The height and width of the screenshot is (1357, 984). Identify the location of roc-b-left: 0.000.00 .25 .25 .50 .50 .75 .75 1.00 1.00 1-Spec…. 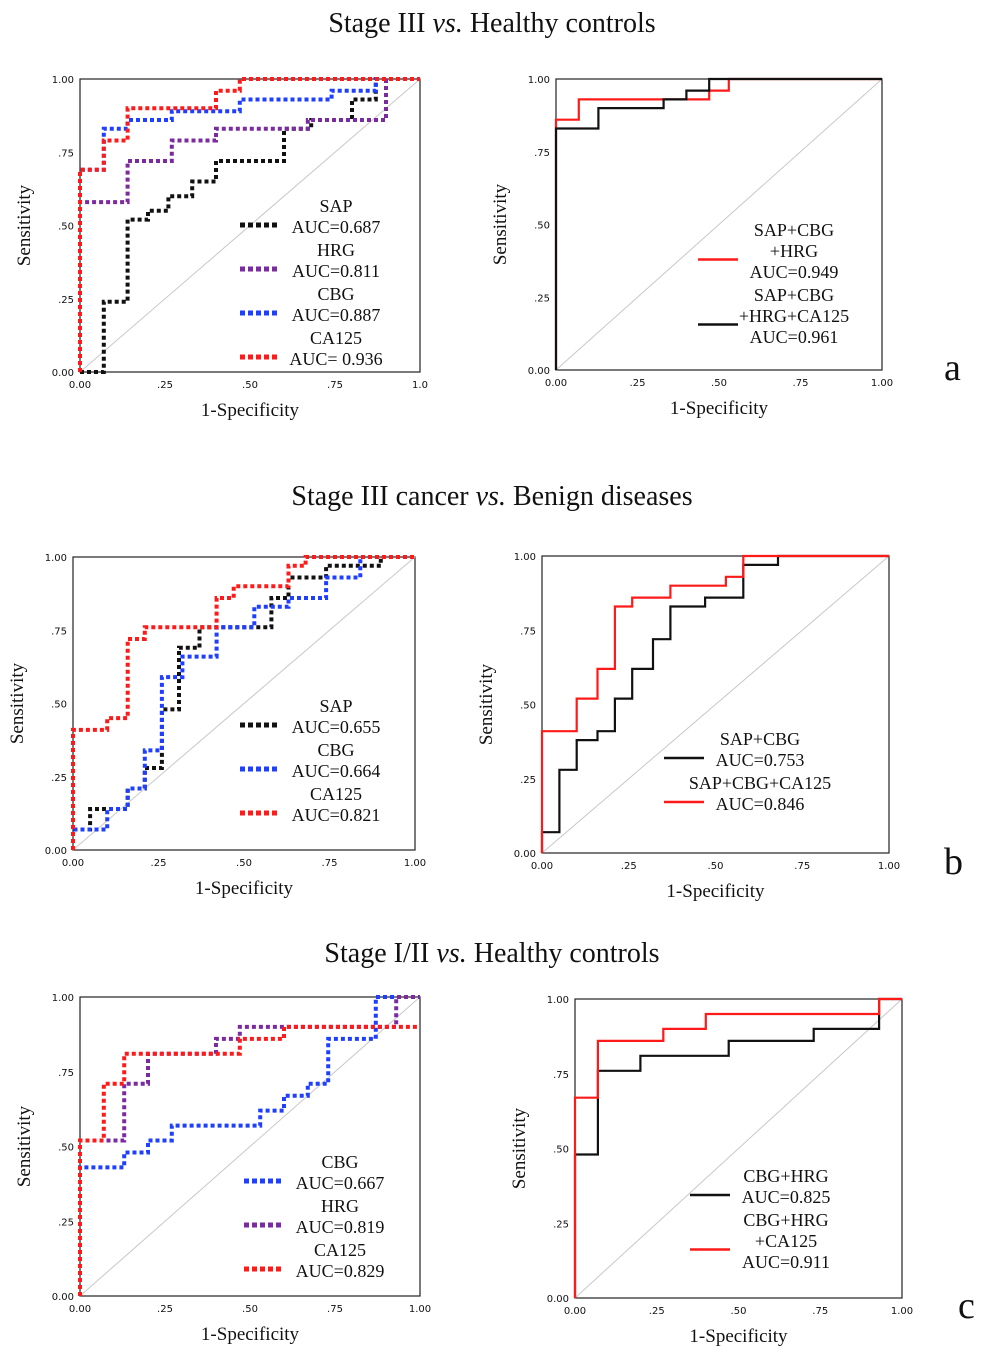
(216, 726).